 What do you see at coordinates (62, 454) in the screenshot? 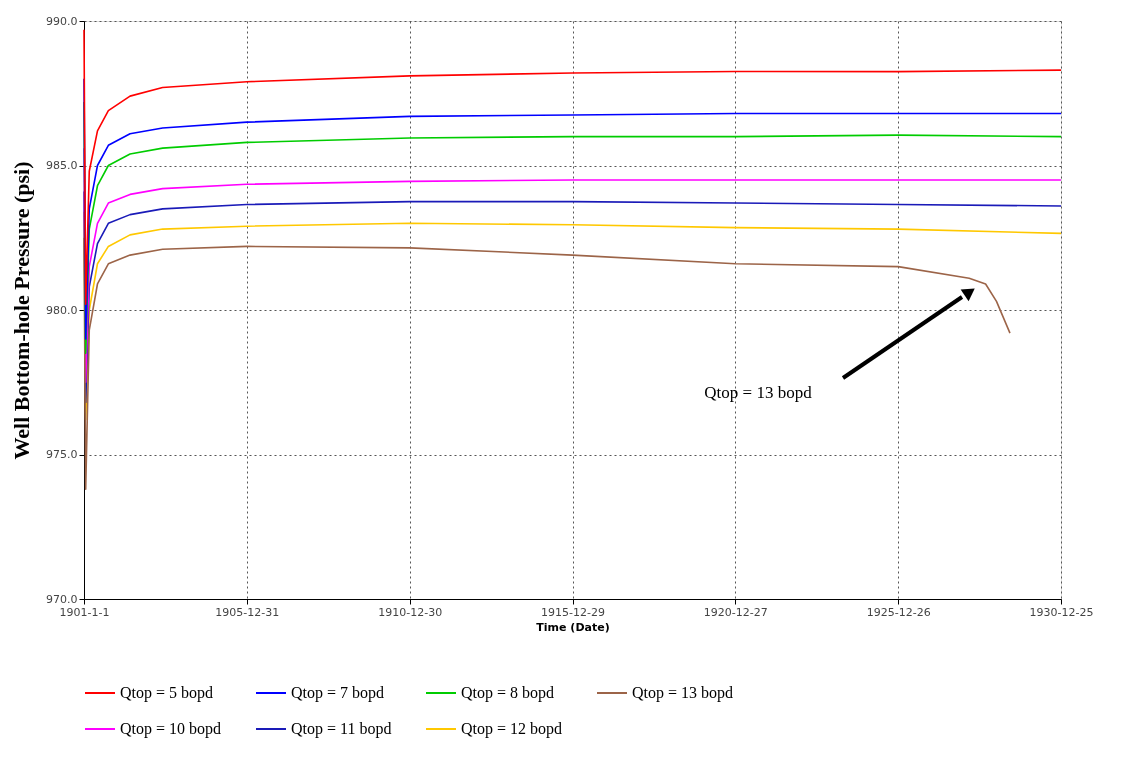
I see `y-tick-label: 975.0` at bounding box center [62, 454].